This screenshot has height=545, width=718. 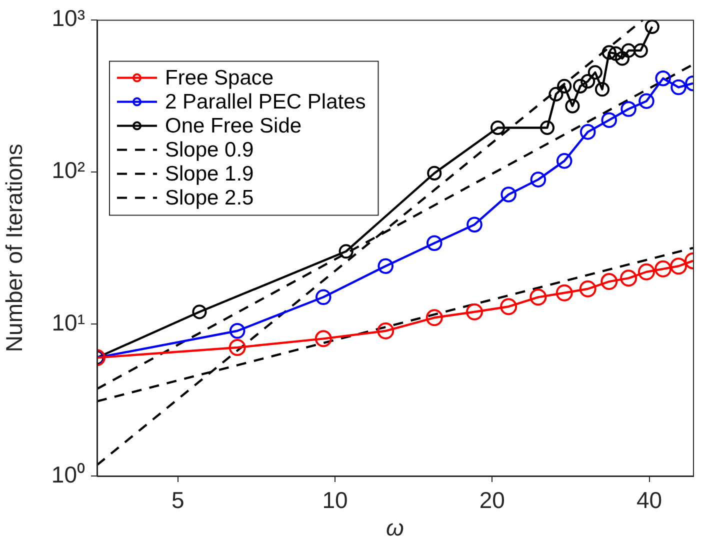 I want to click on y-axis-title: Number of Iterations, so click(x=14, y=248).